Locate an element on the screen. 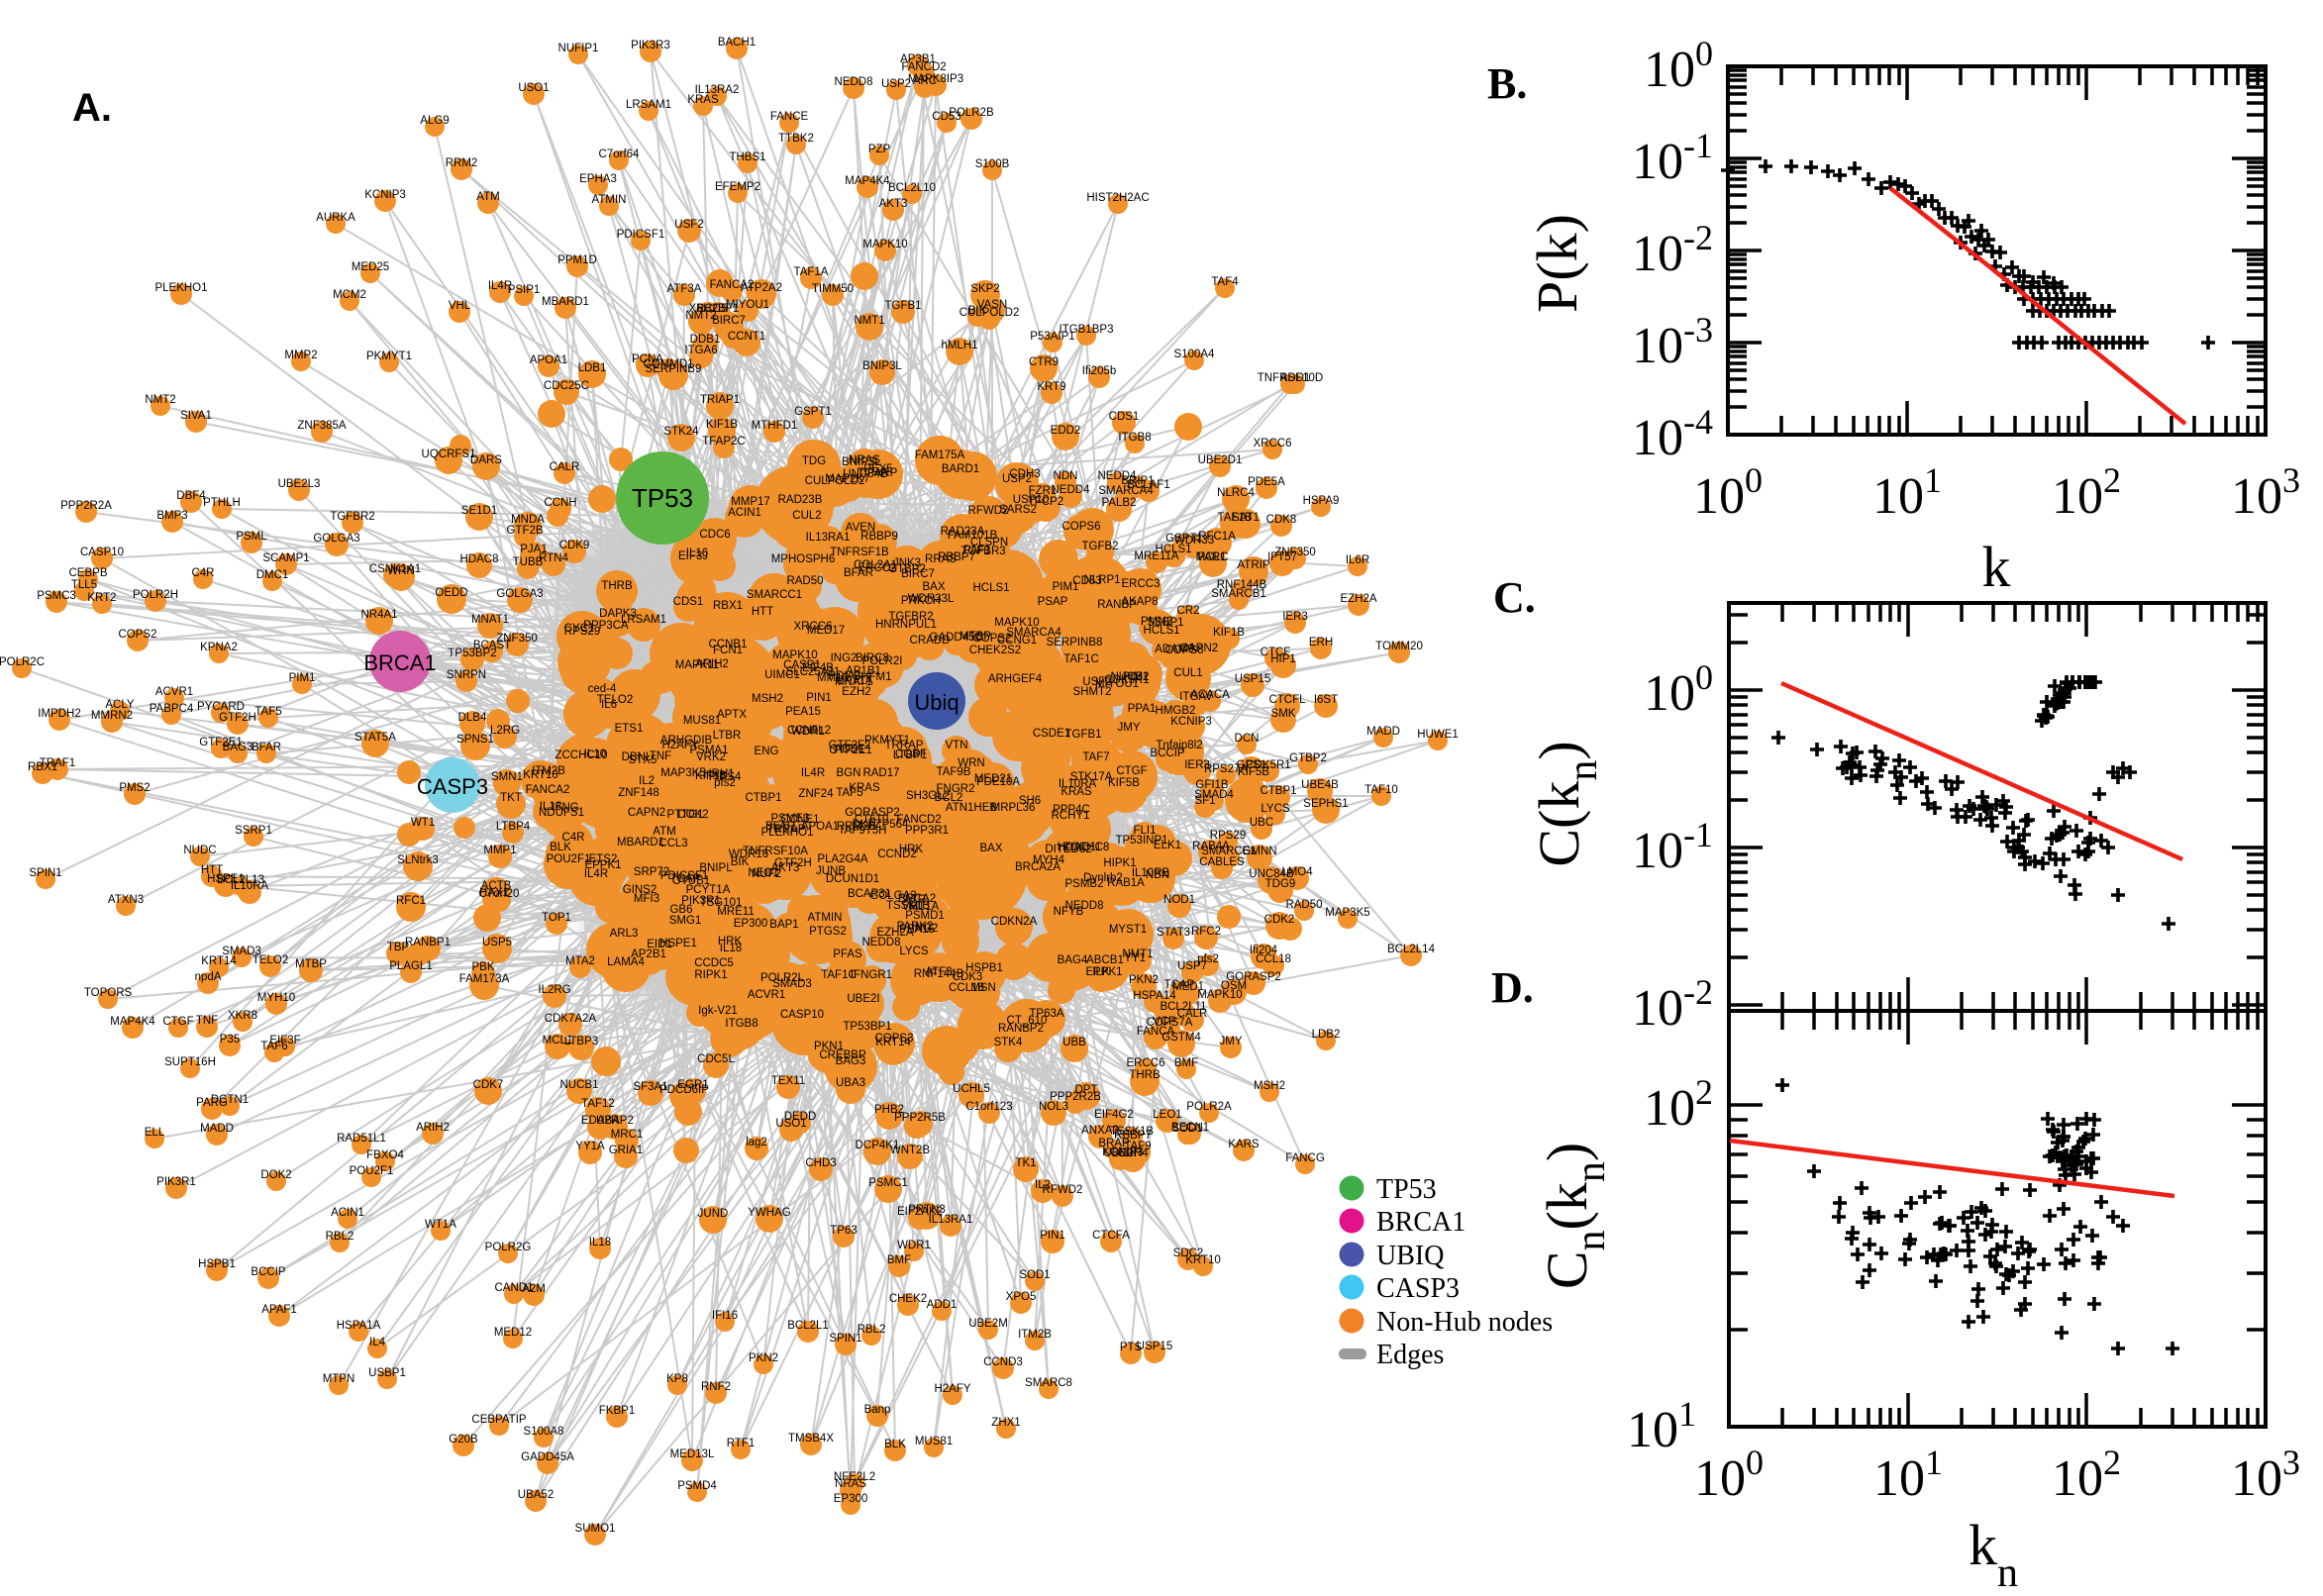 The height and width of the screenshot is (1596, 2323). svg-text: COBF is located at coordinates (911, 754).